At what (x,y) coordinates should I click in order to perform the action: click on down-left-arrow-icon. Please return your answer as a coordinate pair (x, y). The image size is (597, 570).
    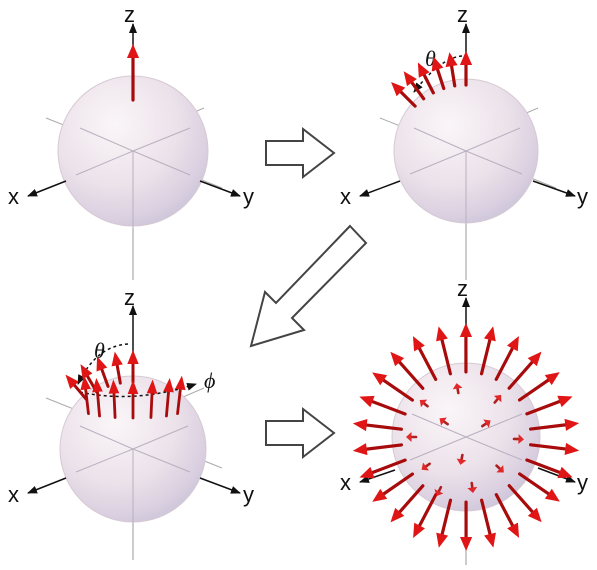
    Looking at the image, I should click on (308, 286).